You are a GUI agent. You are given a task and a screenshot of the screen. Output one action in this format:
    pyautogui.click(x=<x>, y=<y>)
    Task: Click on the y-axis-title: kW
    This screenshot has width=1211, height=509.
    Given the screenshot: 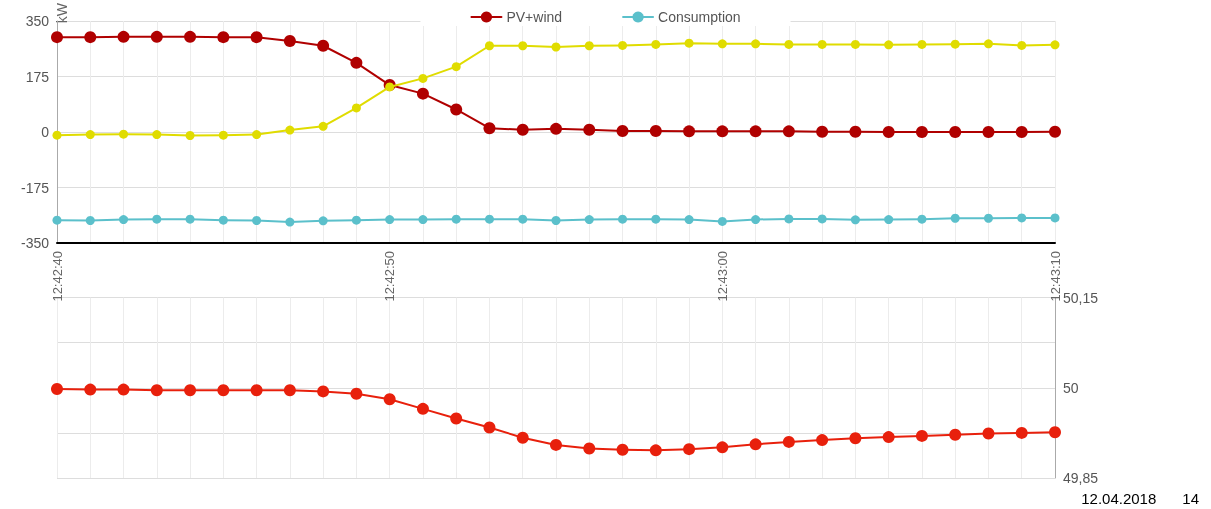 What is the action you would take?
    pyautogui.click(x=62, y=13)
    